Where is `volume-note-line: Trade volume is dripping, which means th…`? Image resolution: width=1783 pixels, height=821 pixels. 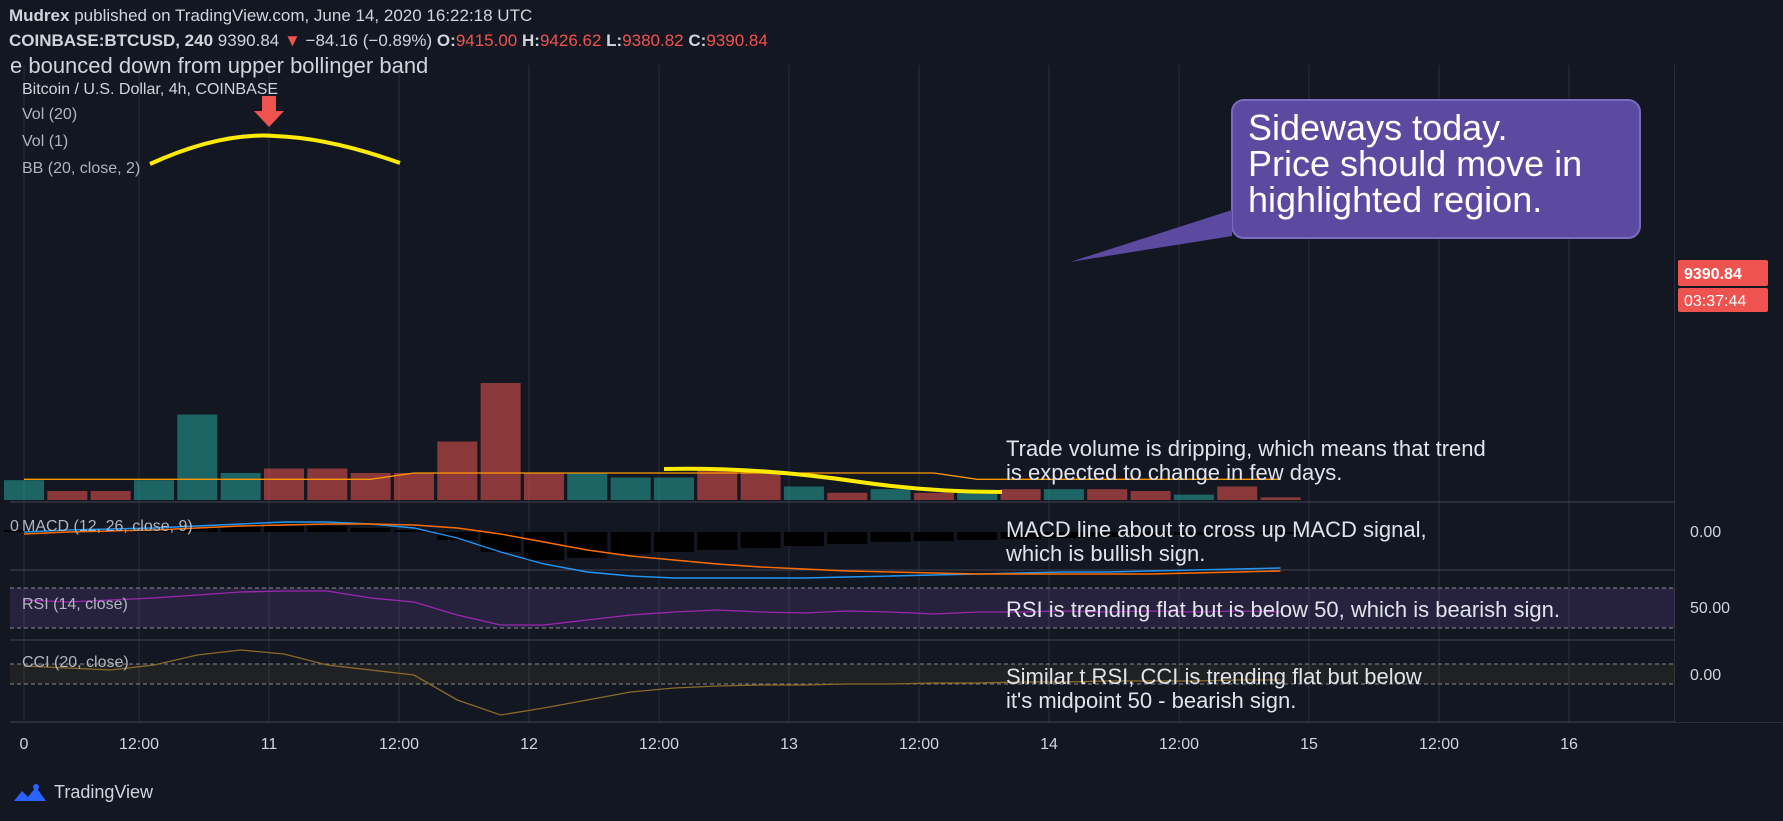
volume-note-line: Trade volume is dripping, which means th… is located at coordinates (1246, 448).